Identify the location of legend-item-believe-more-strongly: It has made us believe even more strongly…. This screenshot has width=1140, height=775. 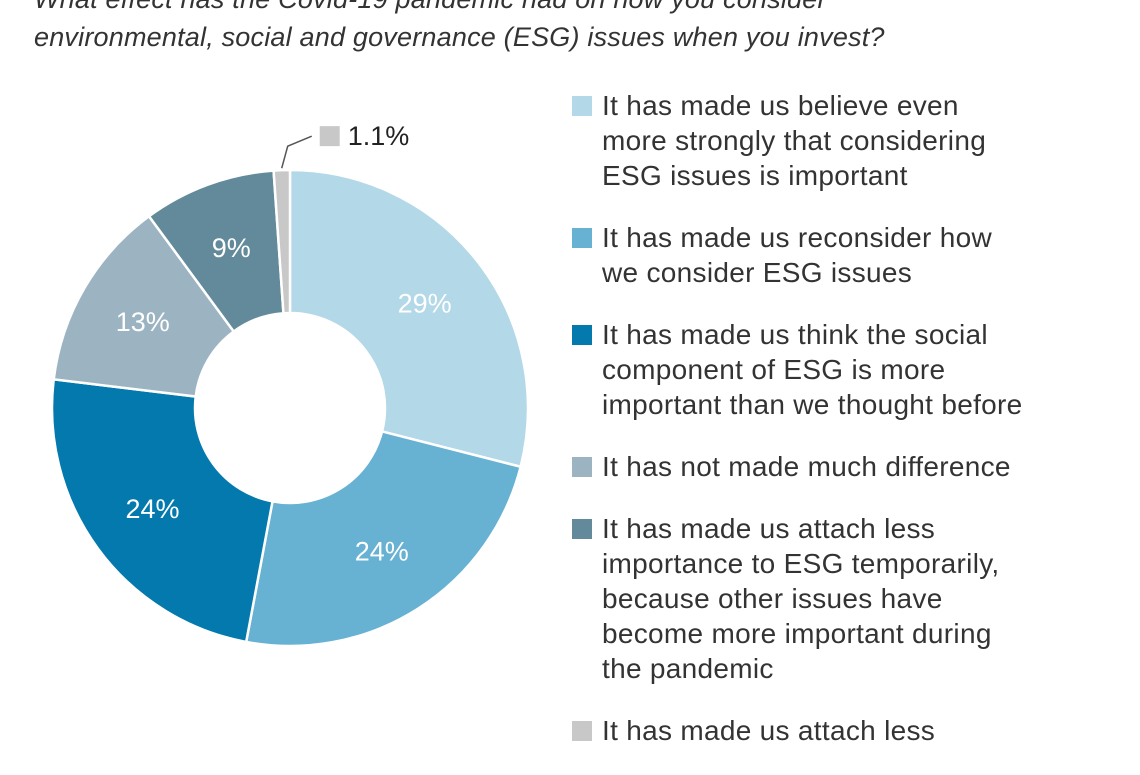
(852, 140).